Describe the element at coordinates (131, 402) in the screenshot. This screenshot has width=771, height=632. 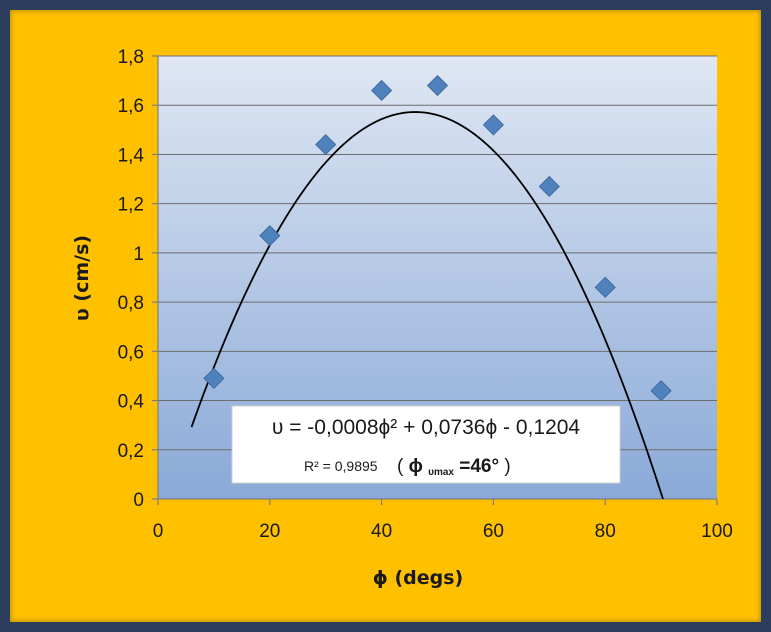
I see `y-tick-label: 0,4` at that location.